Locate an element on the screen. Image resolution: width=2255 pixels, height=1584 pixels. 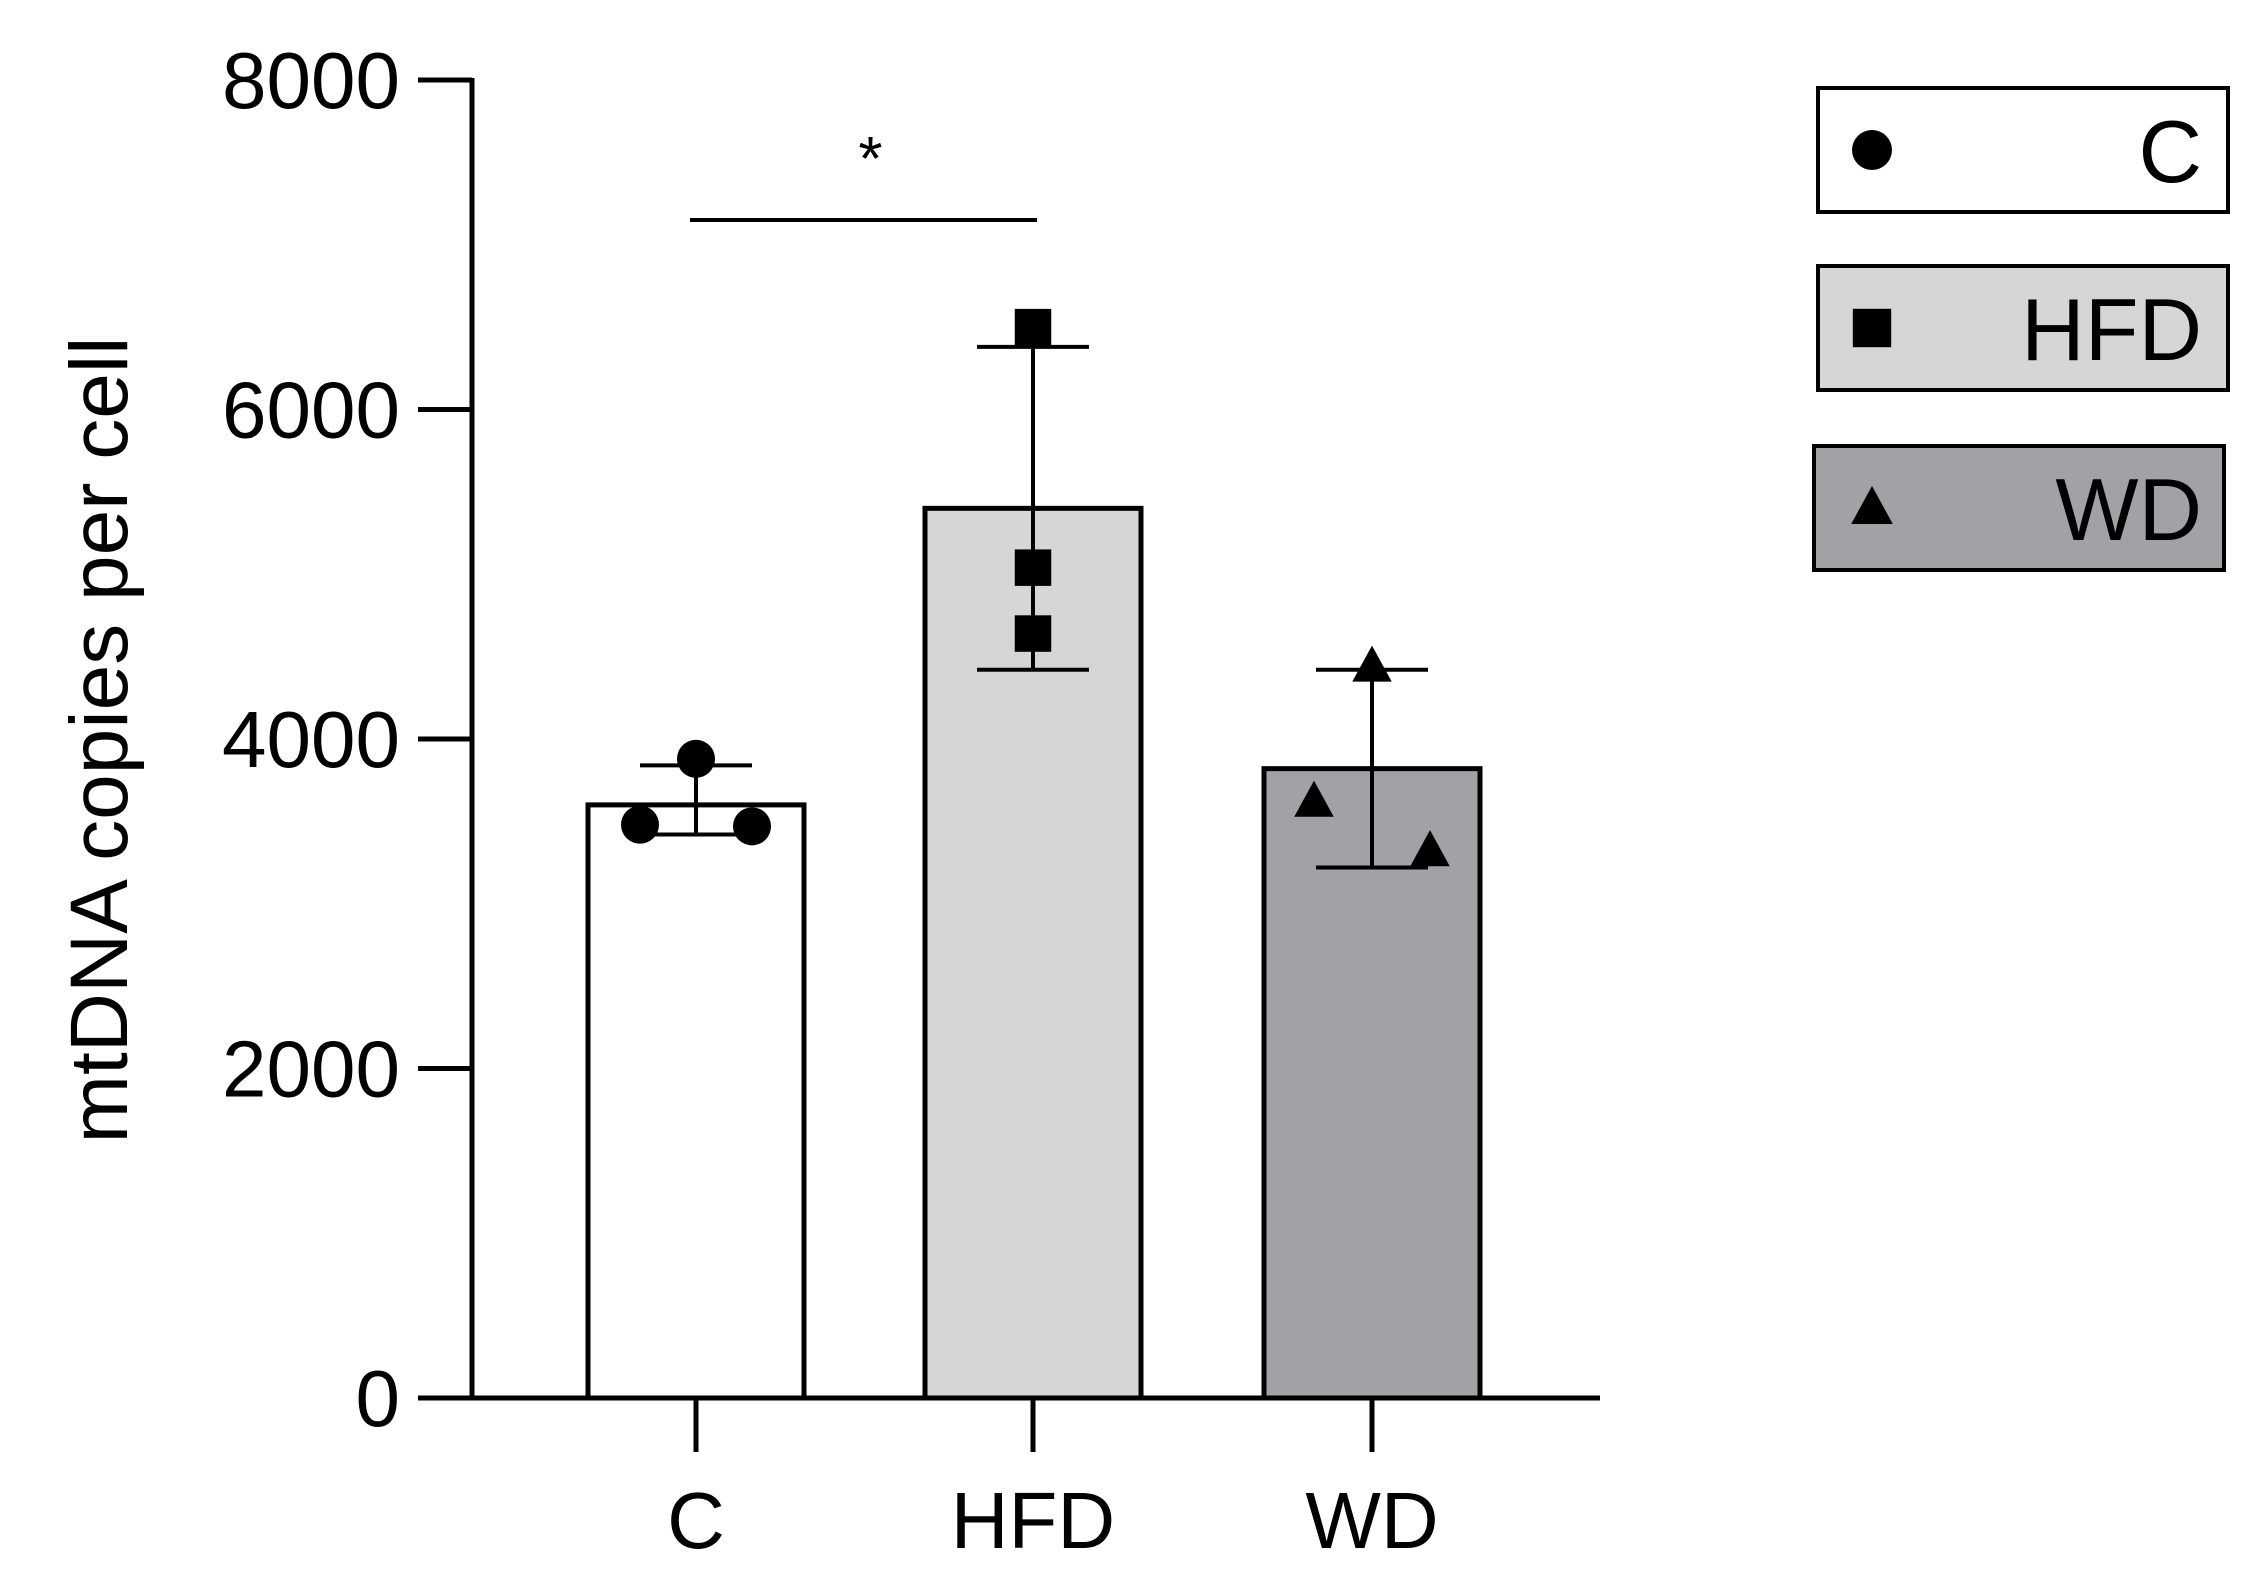
y-tick-label: 8000 is located at coordinates (311, 80).